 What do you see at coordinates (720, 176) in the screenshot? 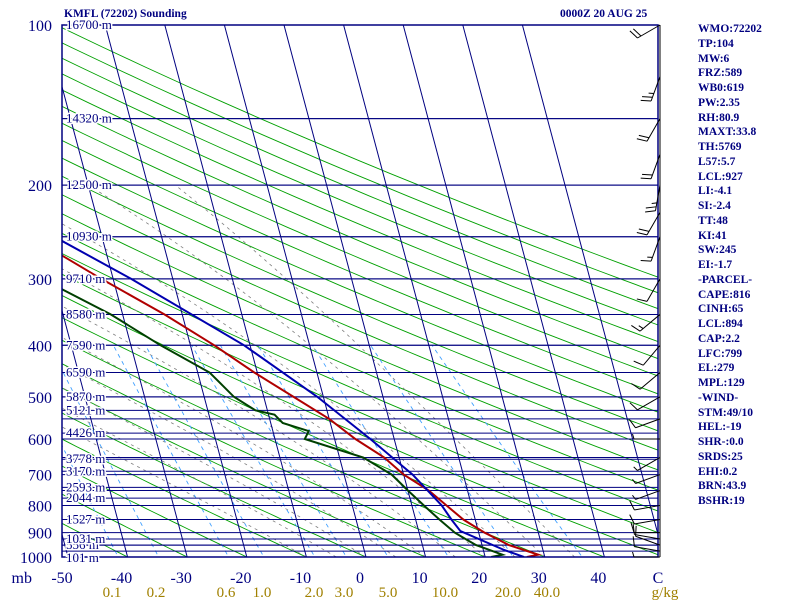
I see `index-line: LCL:927` at bounding box center [720, 176].